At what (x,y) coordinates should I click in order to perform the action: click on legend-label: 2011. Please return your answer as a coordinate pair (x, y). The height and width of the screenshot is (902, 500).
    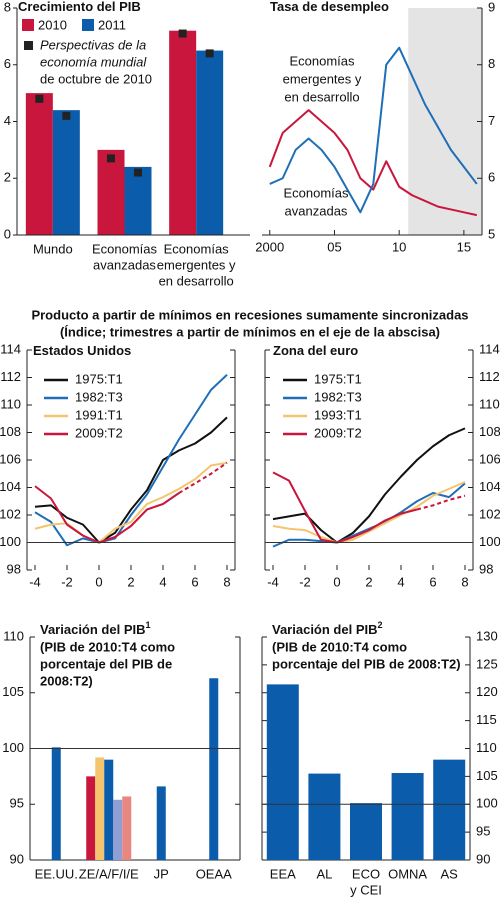
    Looking at the image, I should click on (112, 24).